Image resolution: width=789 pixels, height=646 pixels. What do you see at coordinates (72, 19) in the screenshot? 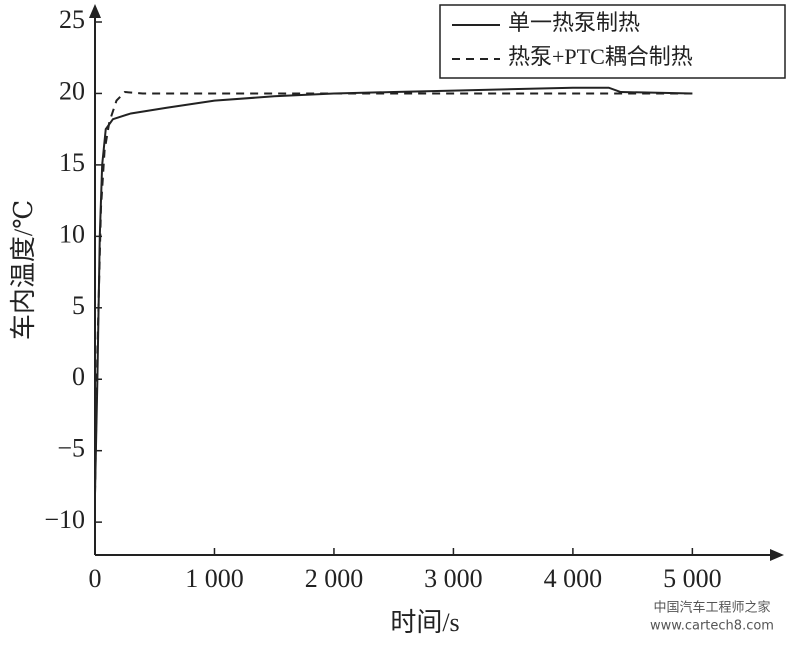
I see `y-tick-label: 25` at bounding box center [72, 19].